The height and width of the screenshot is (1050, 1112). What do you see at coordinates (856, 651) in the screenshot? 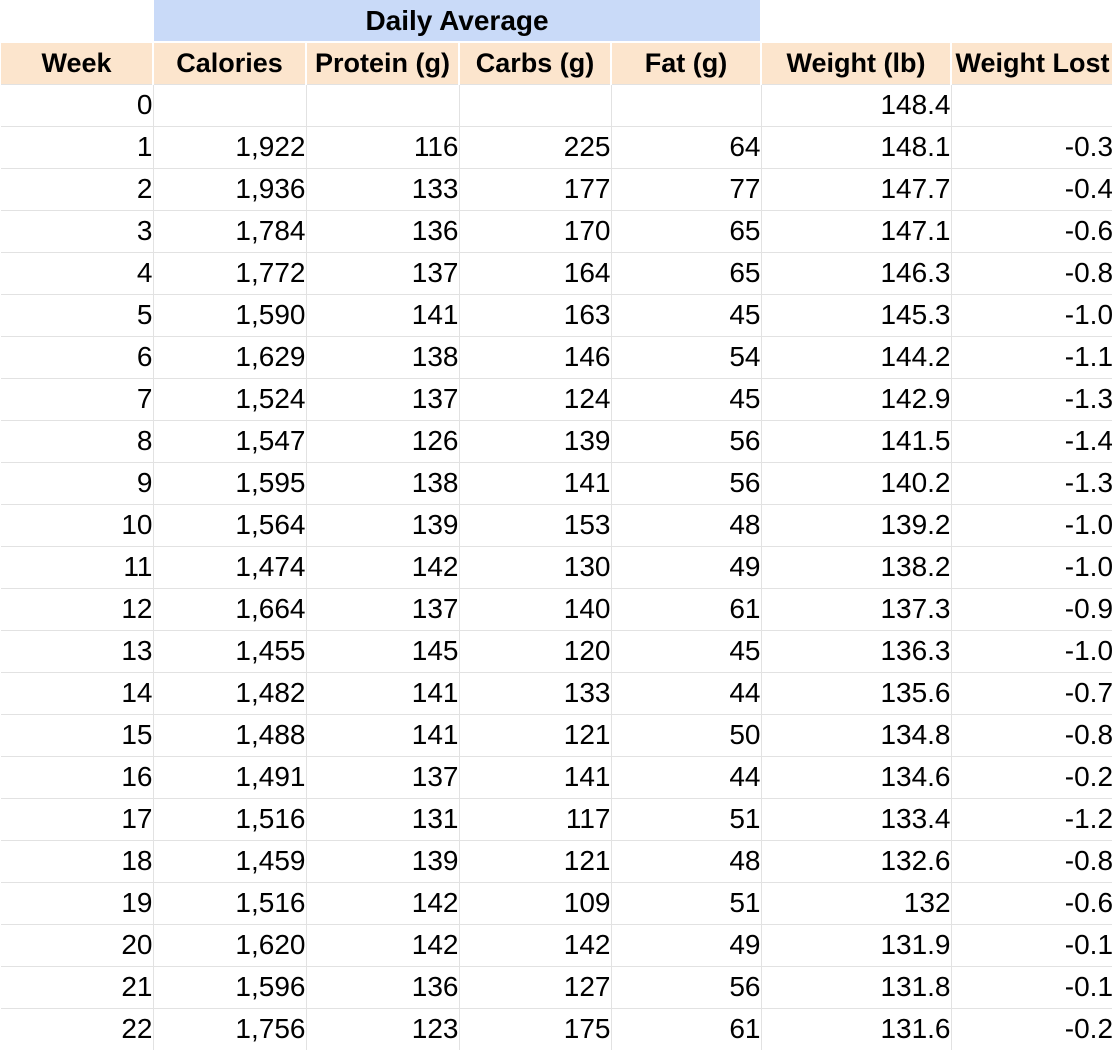
I see `cell-weight-lb: 136.3` at bounding box center [856, 651].